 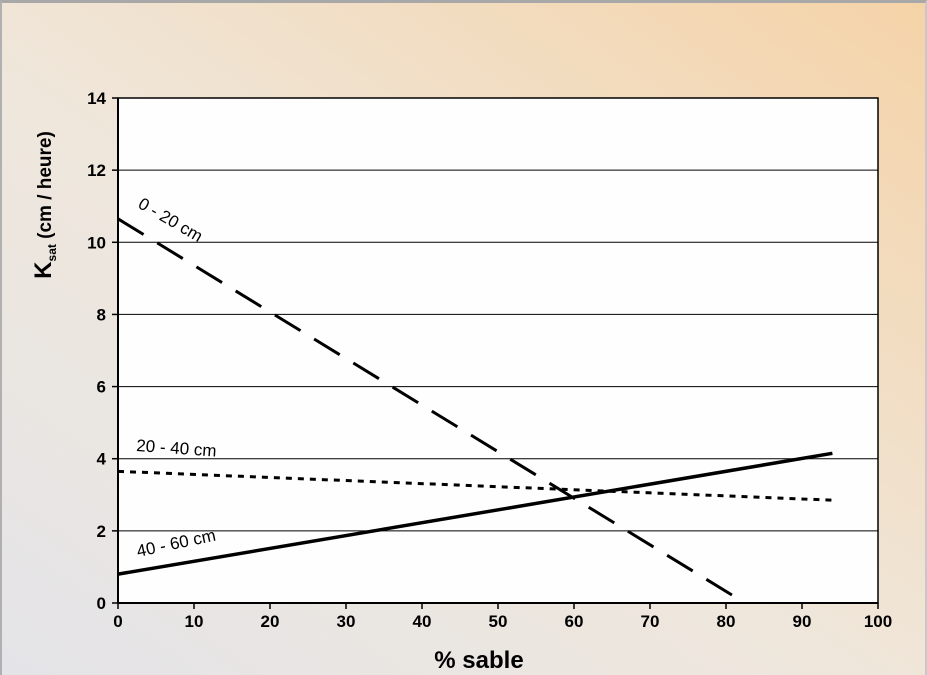 I want to click on x-tick-label: 50, so click(x=498, y=621).